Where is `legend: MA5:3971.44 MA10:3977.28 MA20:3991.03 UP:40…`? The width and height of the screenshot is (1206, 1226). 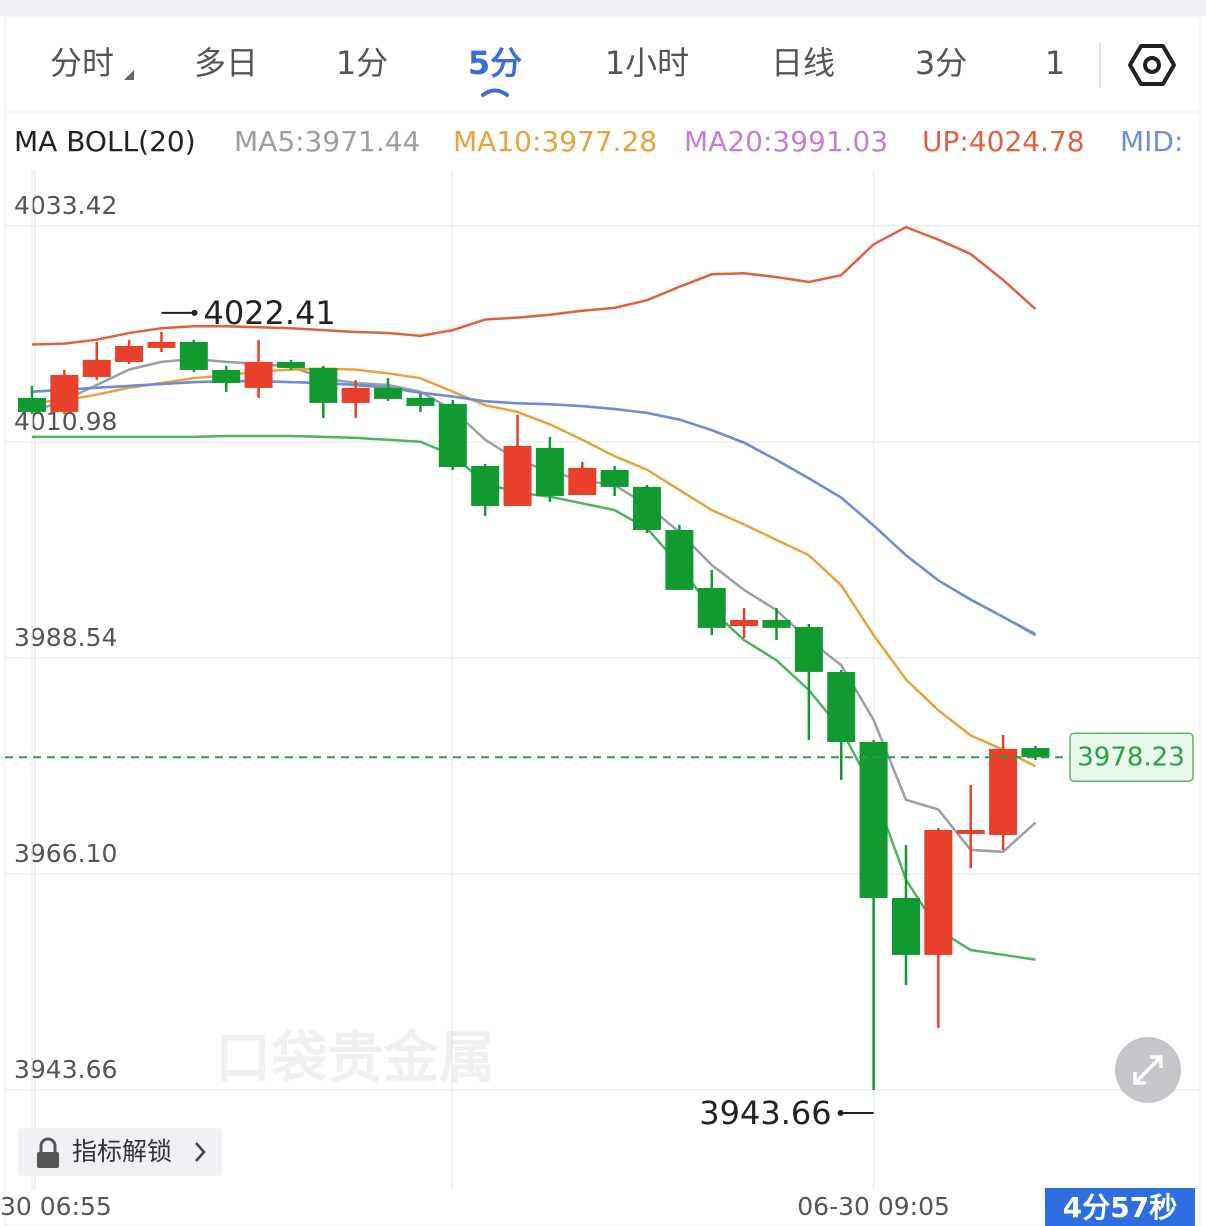 legend: MA5:3971.44 MA10:3977.28 MA20:3991.03 UP:40… is located at coordinates (708, 141).